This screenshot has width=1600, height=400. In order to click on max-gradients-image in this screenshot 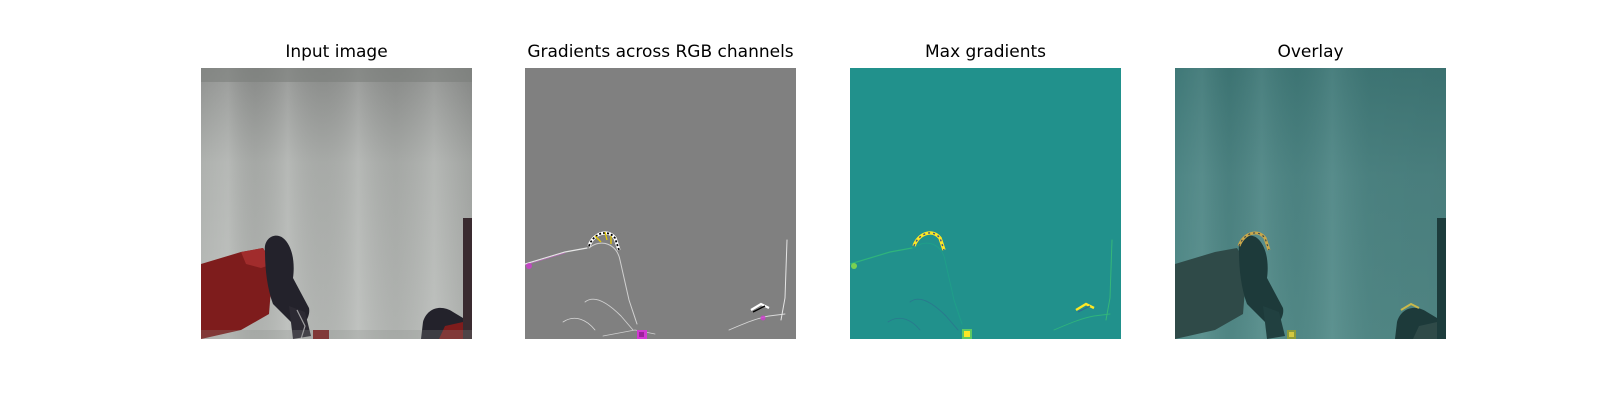, I will do `click(985, 203)`.